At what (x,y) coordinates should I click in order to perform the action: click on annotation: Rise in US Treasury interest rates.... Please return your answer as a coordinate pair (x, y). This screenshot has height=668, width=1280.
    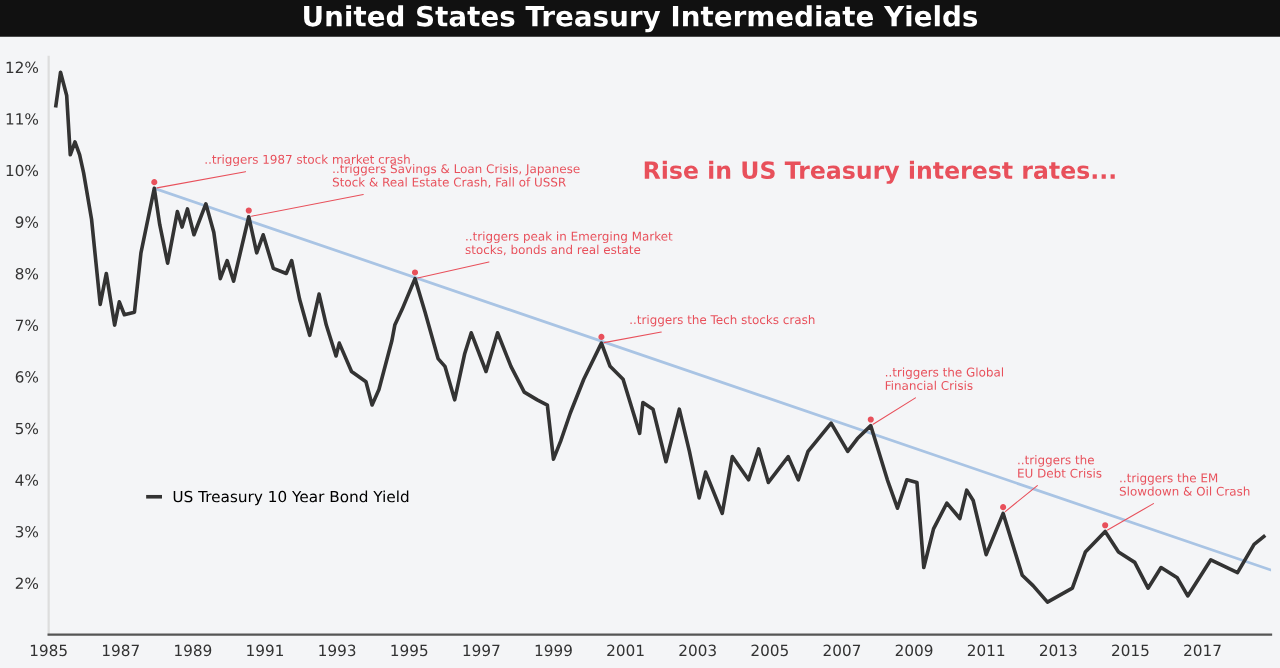
    Looking at the image, I should click on (879, 172).